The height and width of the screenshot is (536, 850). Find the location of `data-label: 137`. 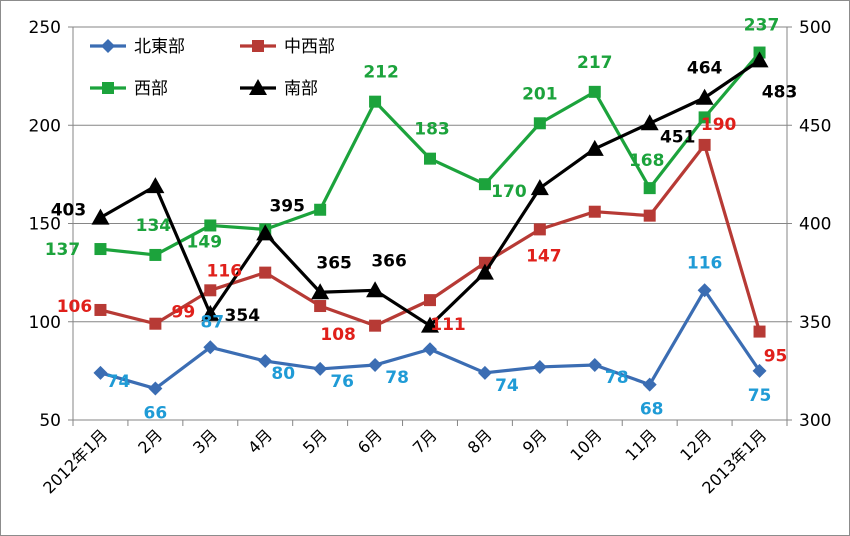

data-label: 137 is located at coordinates (63, 250).